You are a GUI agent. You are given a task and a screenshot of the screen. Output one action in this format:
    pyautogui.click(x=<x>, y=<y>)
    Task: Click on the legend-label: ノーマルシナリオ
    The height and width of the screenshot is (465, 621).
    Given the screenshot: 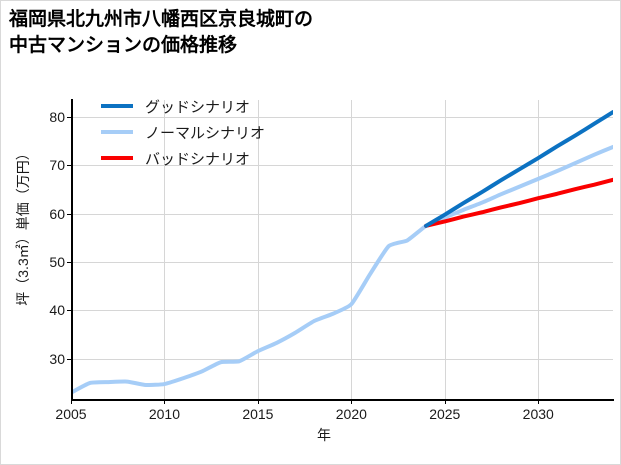 What is the action you would take?
    pyautogui.click(x=205, y=133)
    